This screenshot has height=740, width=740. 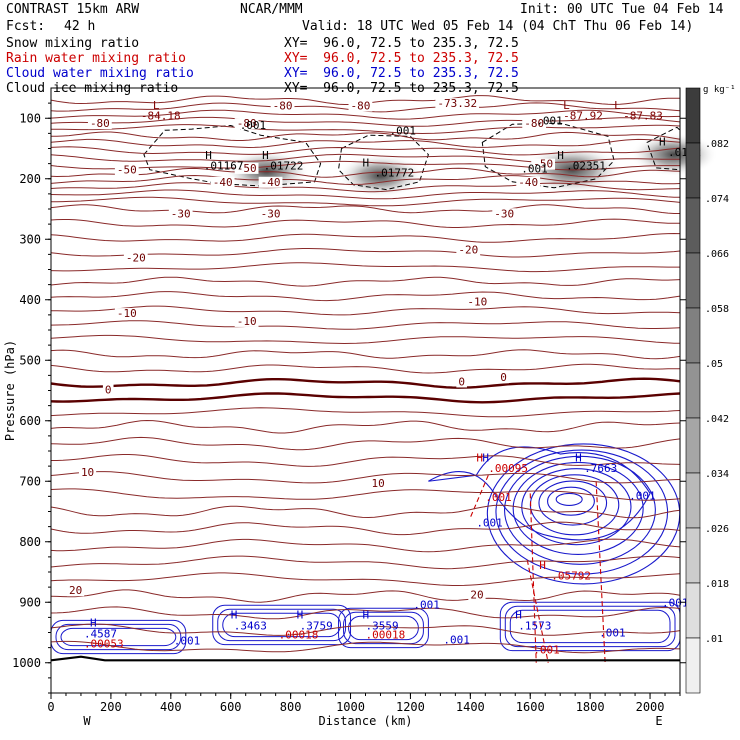 I want to click on y-tick-label-500: 500, so click(x=30, y=360).